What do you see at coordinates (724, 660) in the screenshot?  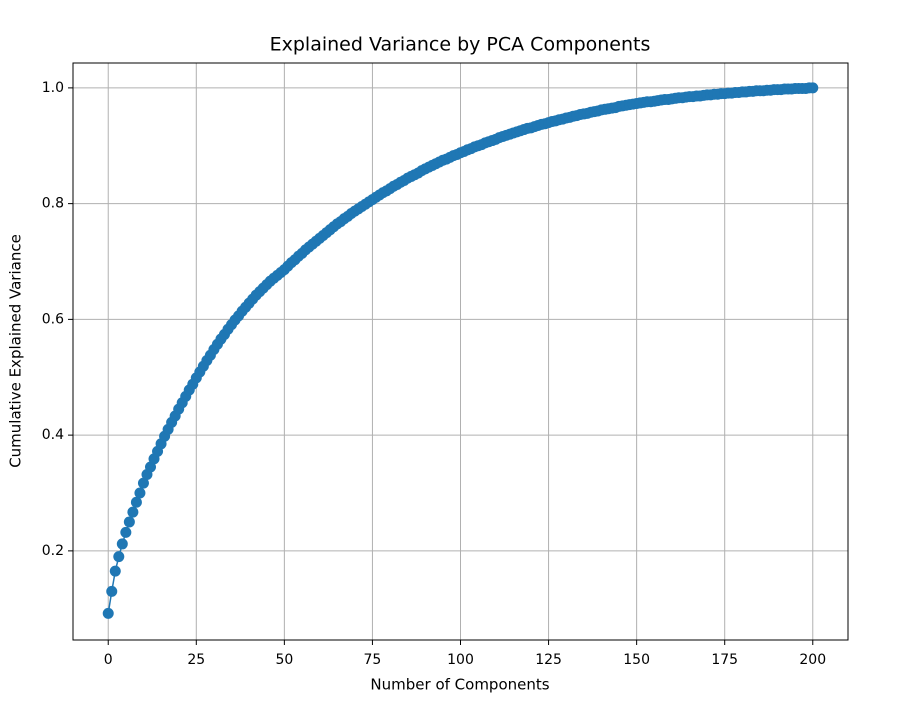 I see `x-tick-label: 175` at bounding box center [724, 660].